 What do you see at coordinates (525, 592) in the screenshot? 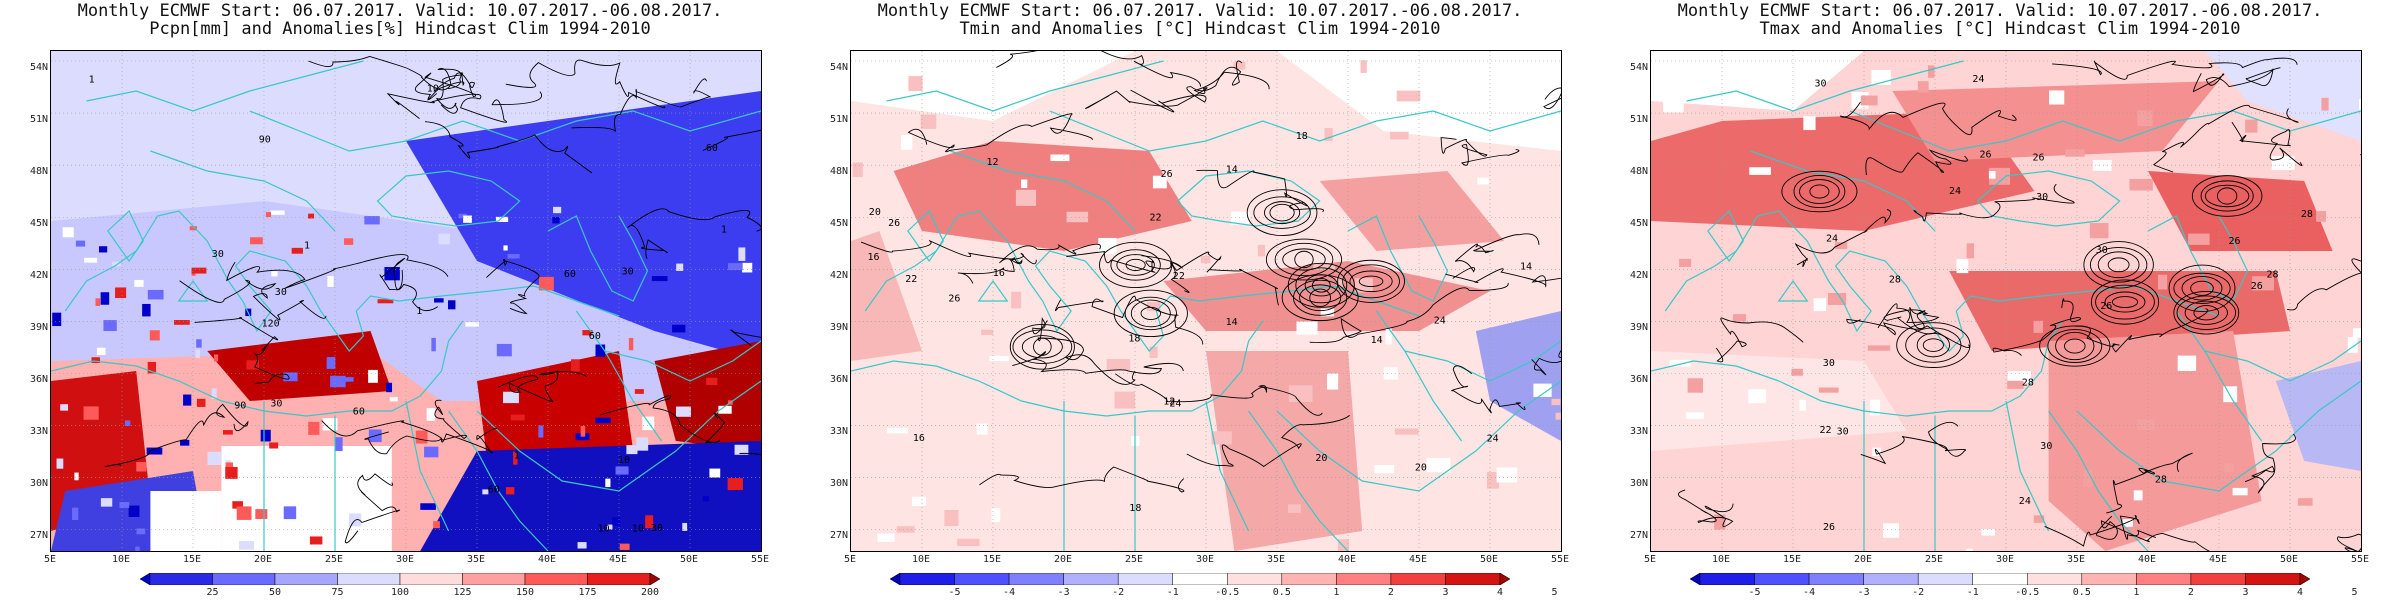
I see `colorbar-label: 150` at bounding box center [525, 592].